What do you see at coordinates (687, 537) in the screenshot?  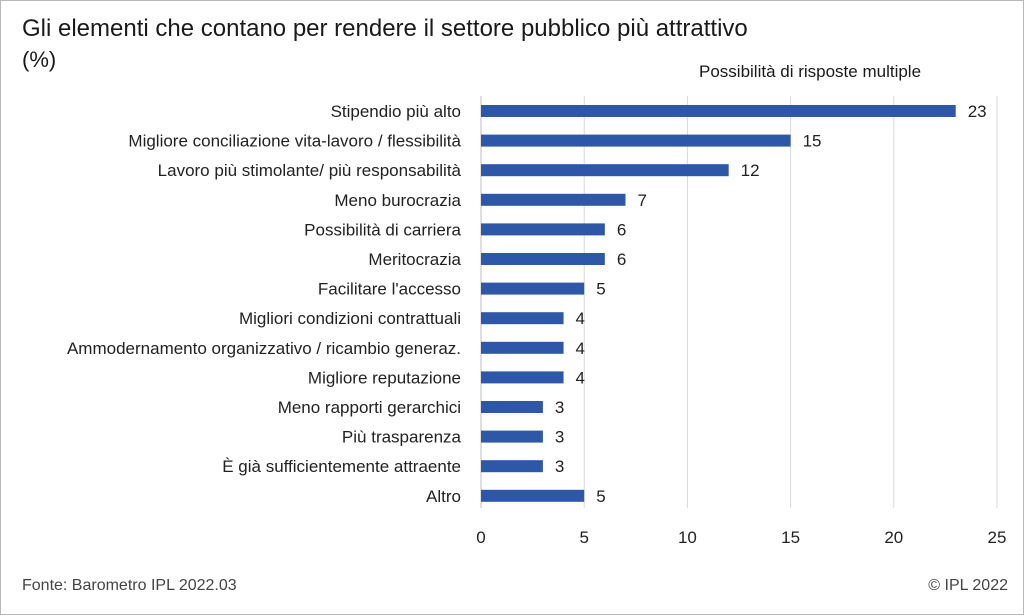 I see `x-tick-label: 10` at bounding box center [687, 537].